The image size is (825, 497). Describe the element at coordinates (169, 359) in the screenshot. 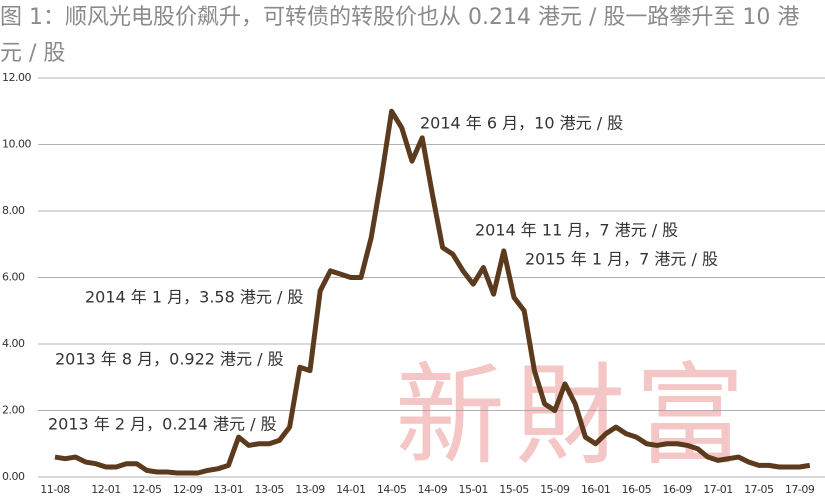

I see `annotation: 2013 年 8 月，0.922 港元 / 股` at that location.